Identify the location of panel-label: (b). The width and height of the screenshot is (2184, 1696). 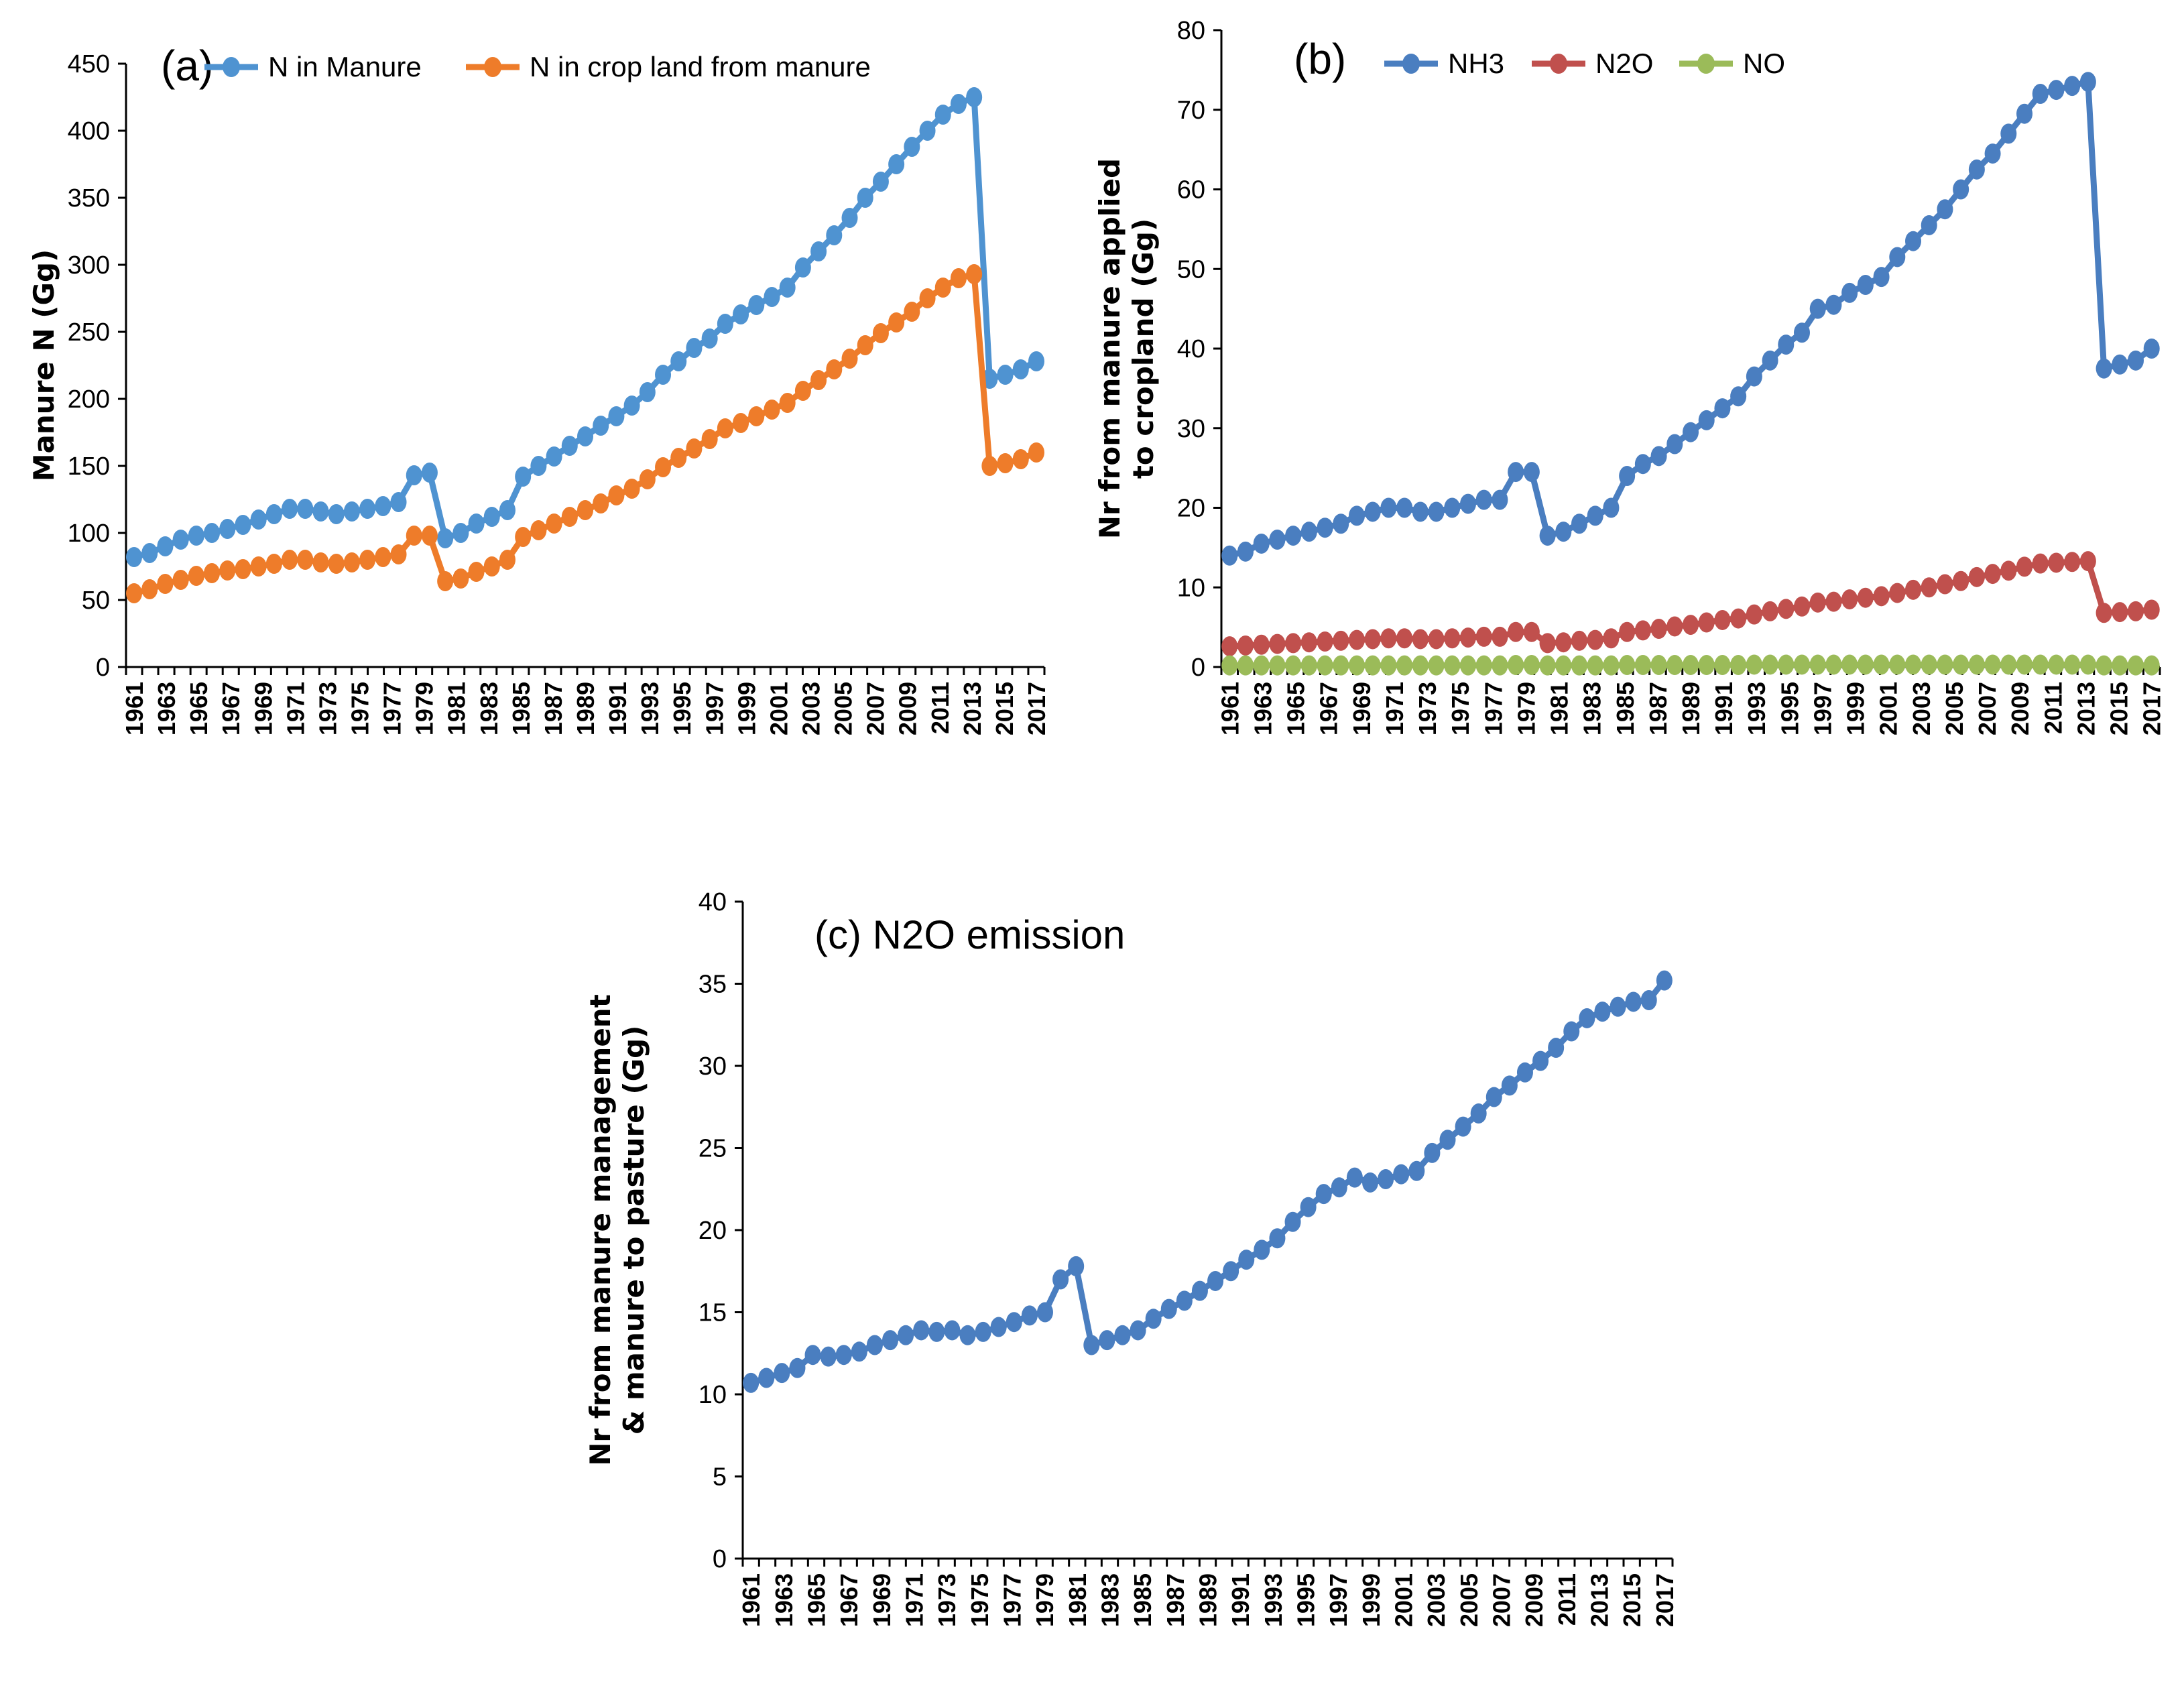
(1320, 59).